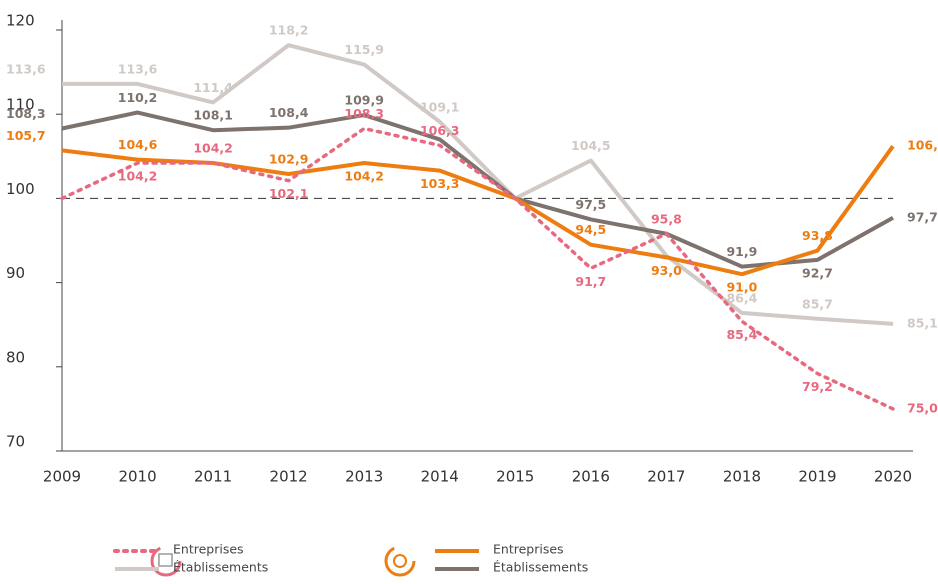 This screenshot has height=584, width=938. I want to click on y-tick-label: 110, so click(20, 105).